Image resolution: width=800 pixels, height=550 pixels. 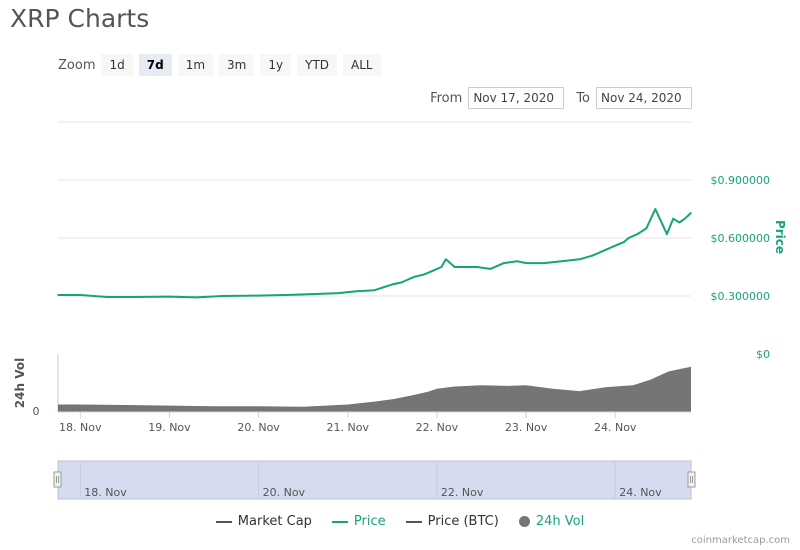 I want to click on to-label: To, so click(x=583, y=98).